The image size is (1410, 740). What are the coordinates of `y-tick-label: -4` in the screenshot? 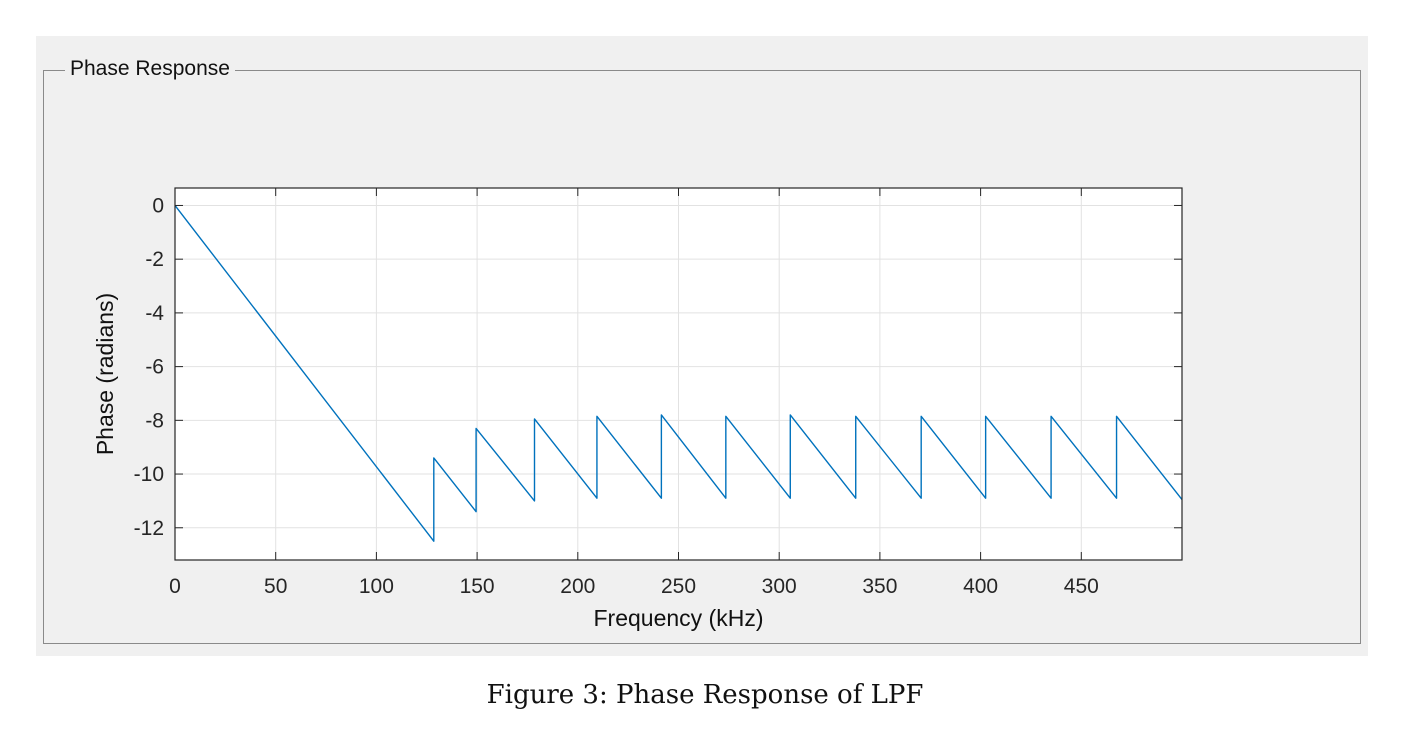 It's located at (154, 313).